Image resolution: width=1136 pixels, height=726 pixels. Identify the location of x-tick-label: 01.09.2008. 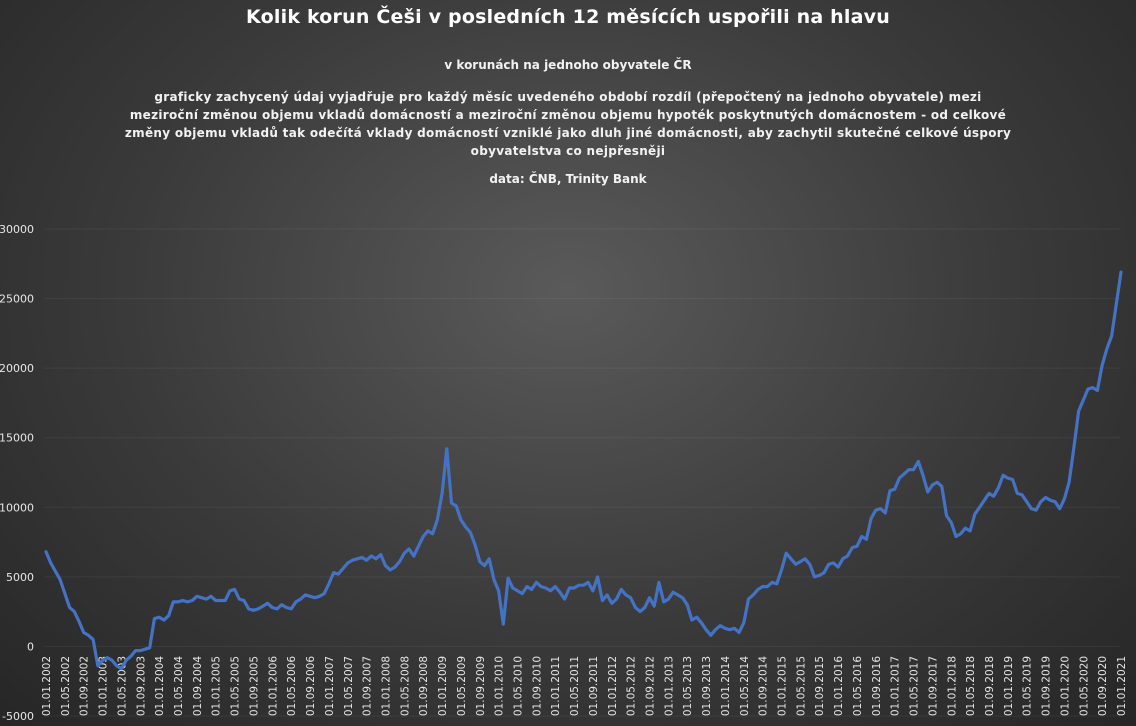
(424, 686).